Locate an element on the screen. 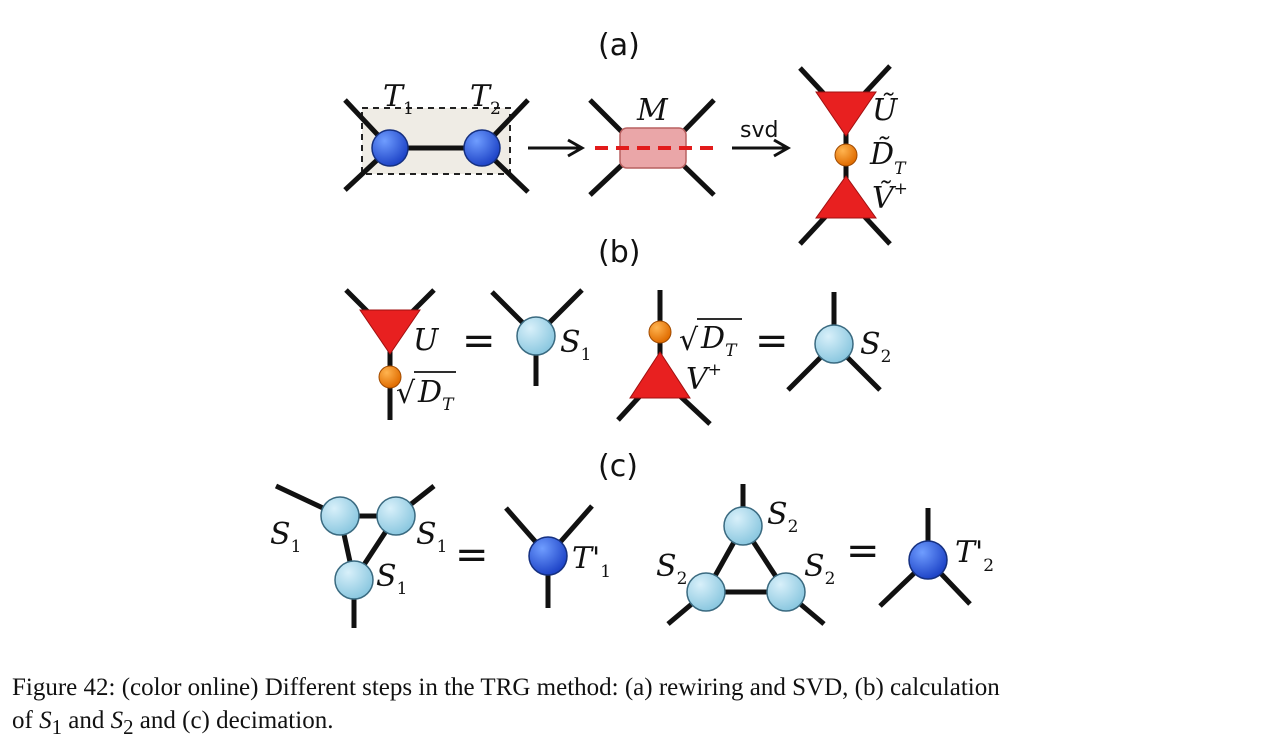 The height and width of the screenshot is (747, 1275). s1-node-top-left is located at coordinates (340, 516).